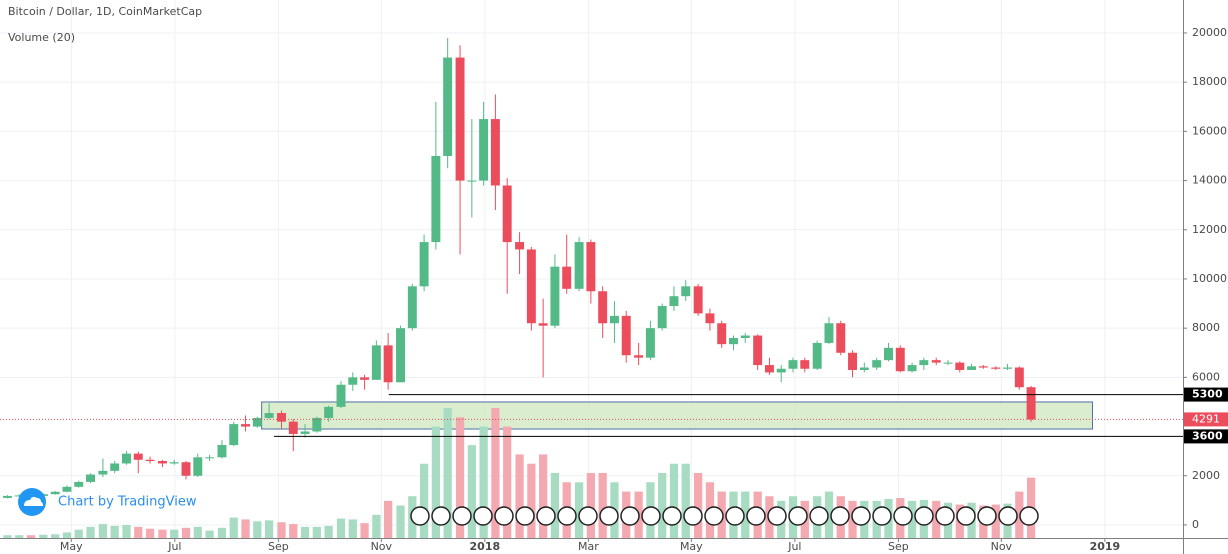 This screenshot has height=554, width=1228. Describe the element at coordinates (1209, 229) in the screenshot. I see `y-tick-label: 12000` at that location.